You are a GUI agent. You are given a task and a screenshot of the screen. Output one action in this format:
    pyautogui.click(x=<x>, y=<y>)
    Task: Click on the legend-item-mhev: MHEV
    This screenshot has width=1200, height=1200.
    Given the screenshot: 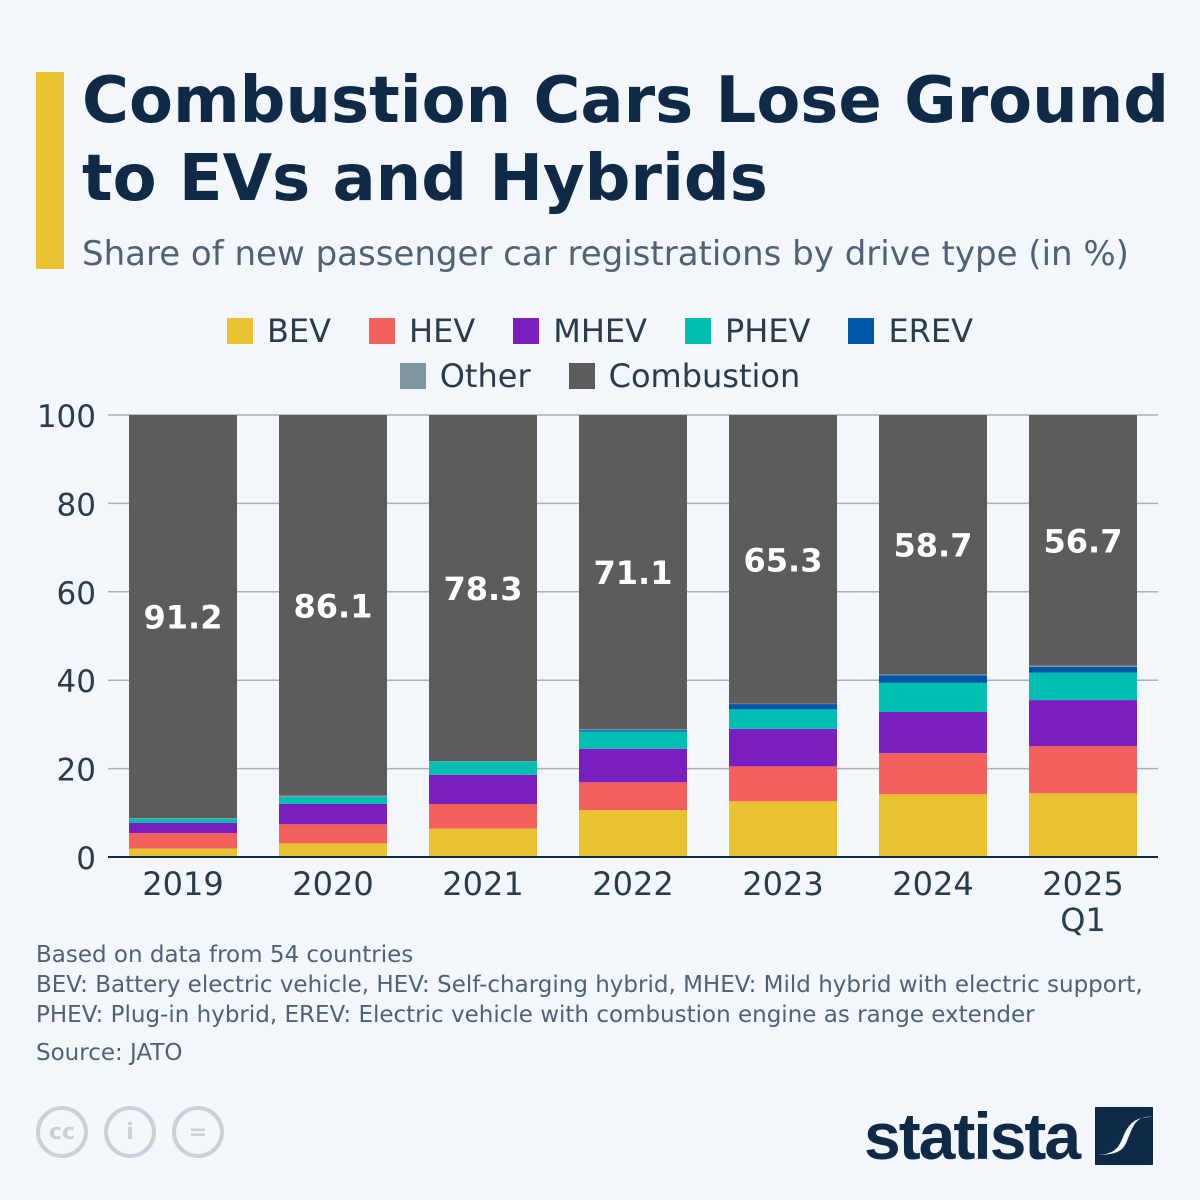 What is the action you would take?
    pyautogui.click(x=580, y=331)
    